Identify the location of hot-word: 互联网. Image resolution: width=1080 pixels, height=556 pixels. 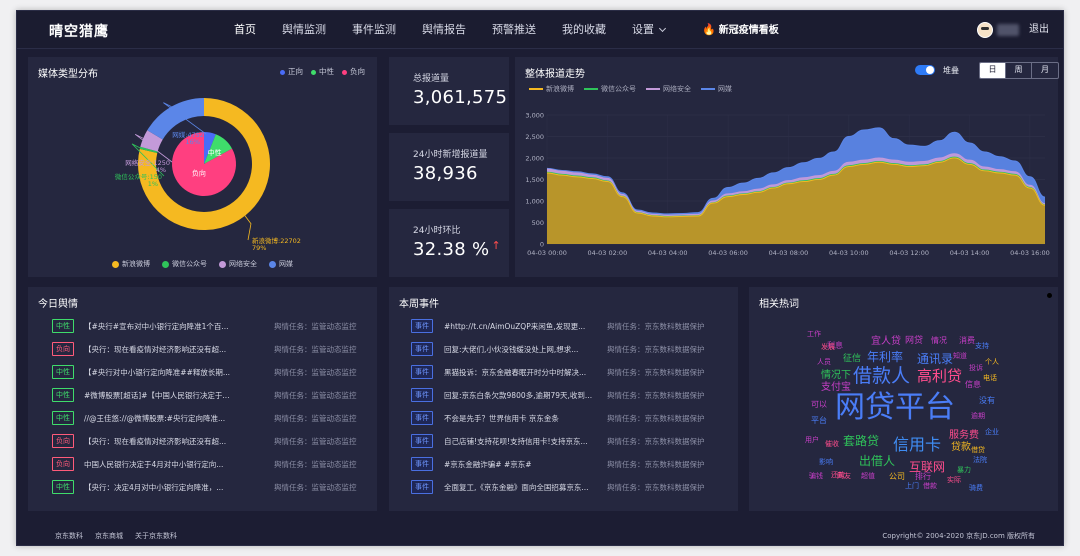
(927, 467).